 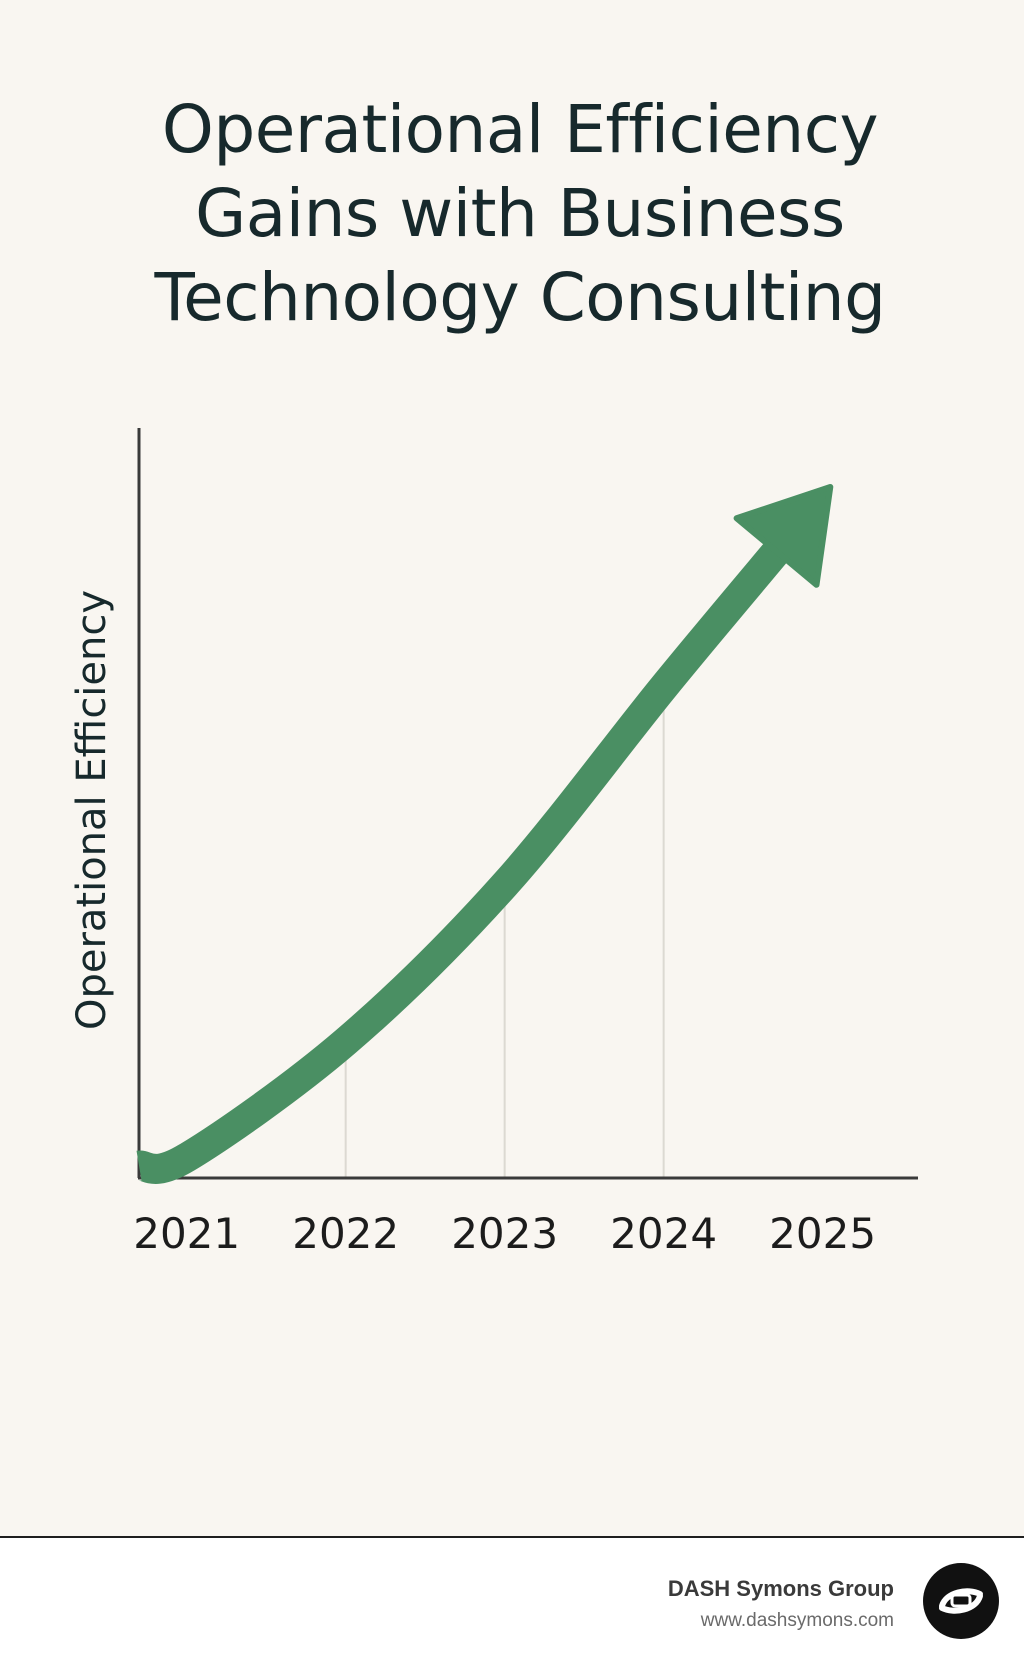 I want to click on y-axis-label: Operational Efficiency, so click(x=92, y=810).